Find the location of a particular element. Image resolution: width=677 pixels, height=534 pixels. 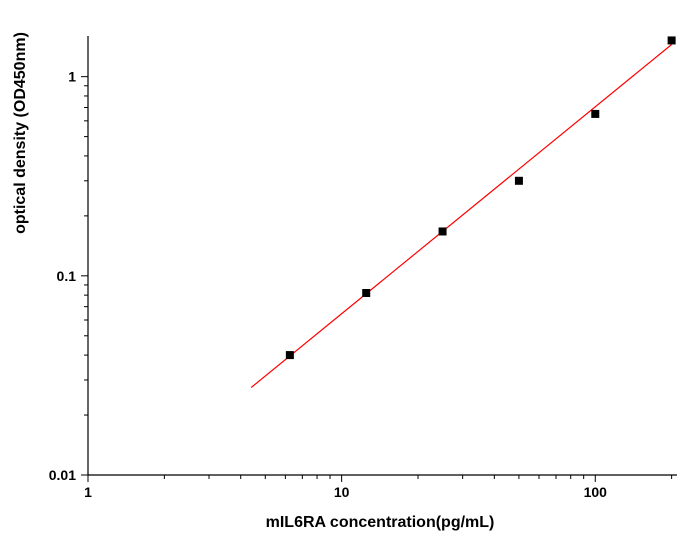

x-tick-label: 10 is located at coordinates (342, 492).